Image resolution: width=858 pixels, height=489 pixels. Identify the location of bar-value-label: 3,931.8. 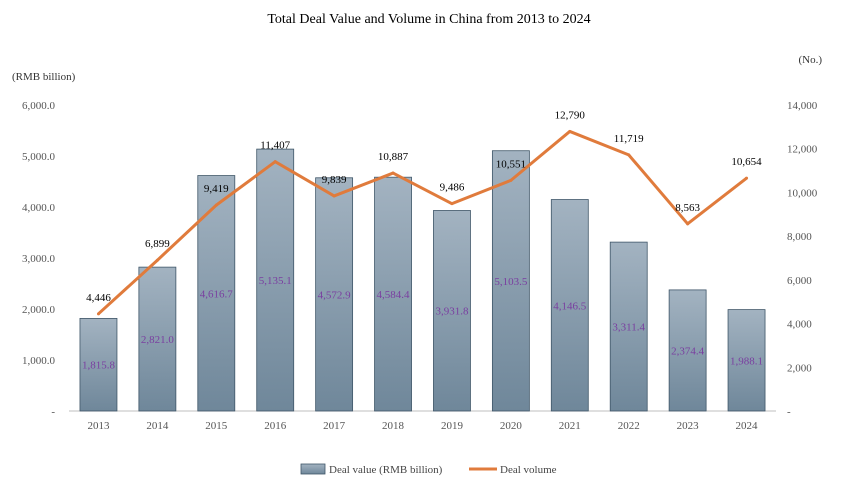
(452, 312).